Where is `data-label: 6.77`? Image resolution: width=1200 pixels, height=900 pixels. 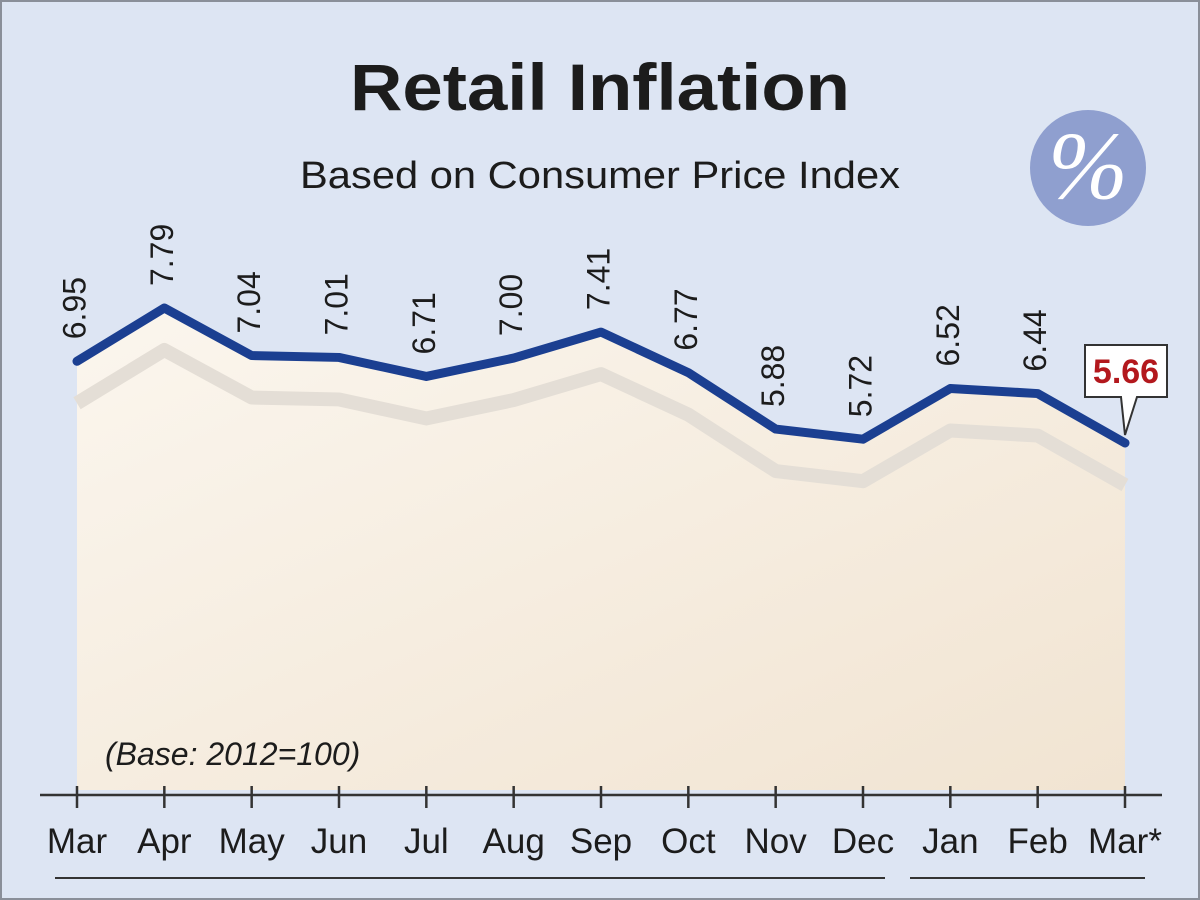 data-label: 6.77 is located at coordinates (686, 319).